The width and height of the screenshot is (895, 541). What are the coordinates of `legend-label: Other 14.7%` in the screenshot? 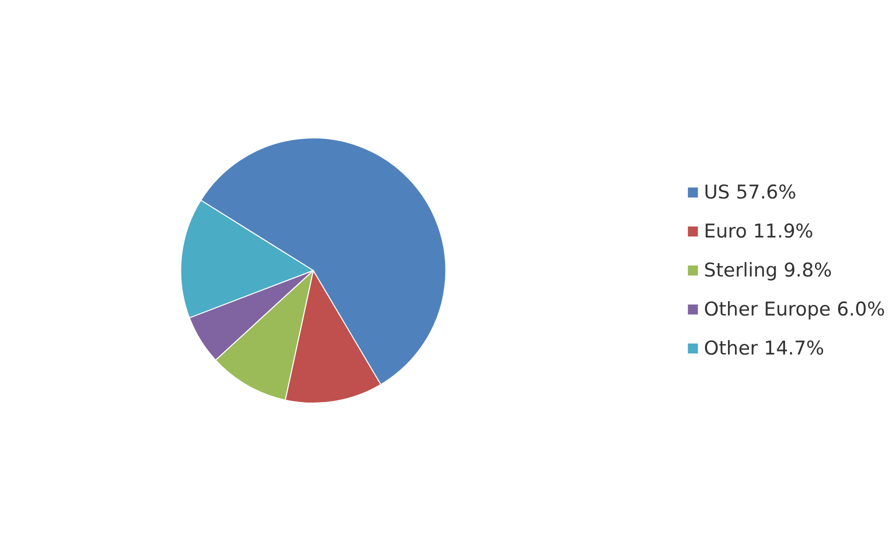 It's located at (764, 349).